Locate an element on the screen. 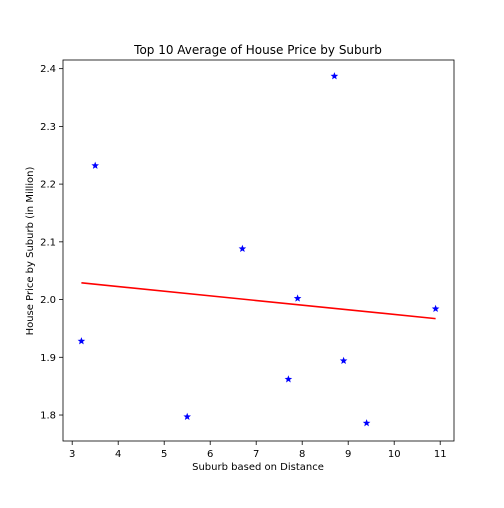 Image resolution: width=504 pixels, height=508 pixels. chart-title: Top 10 Average of House Price by Suburb is located at coordinates (257, 50).